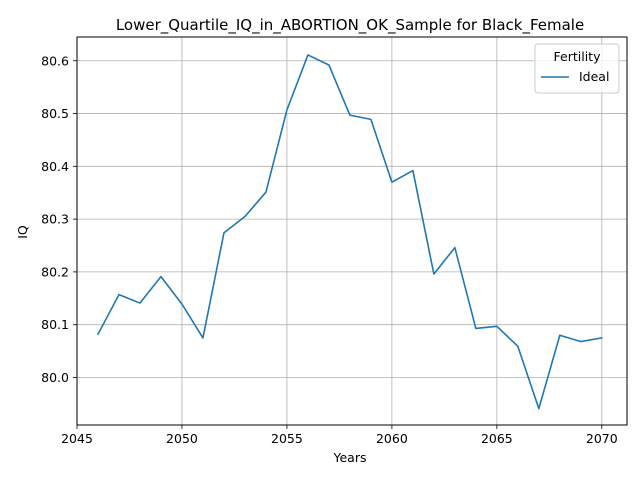 The height and width of the screenshot is (480, 640). Describe the element at coordinates (55, 219) in the screenshot. I see `y-tick-label: 80.3` at that location.